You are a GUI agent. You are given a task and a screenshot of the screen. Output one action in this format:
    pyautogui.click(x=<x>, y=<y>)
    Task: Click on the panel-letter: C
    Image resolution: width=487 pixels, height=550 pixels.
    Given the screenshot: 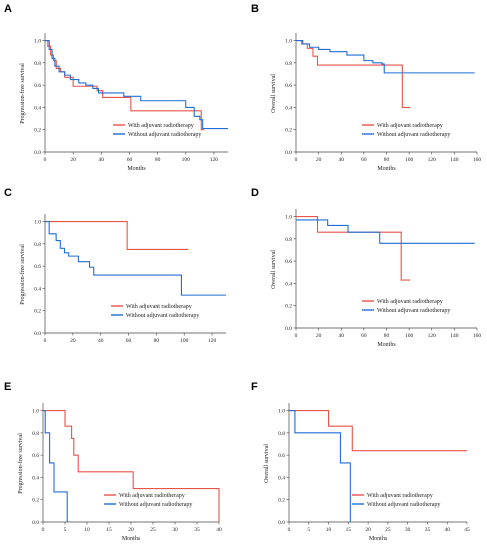 What is the action you would take?
    pyautogui.click(x=8, y=193)
    